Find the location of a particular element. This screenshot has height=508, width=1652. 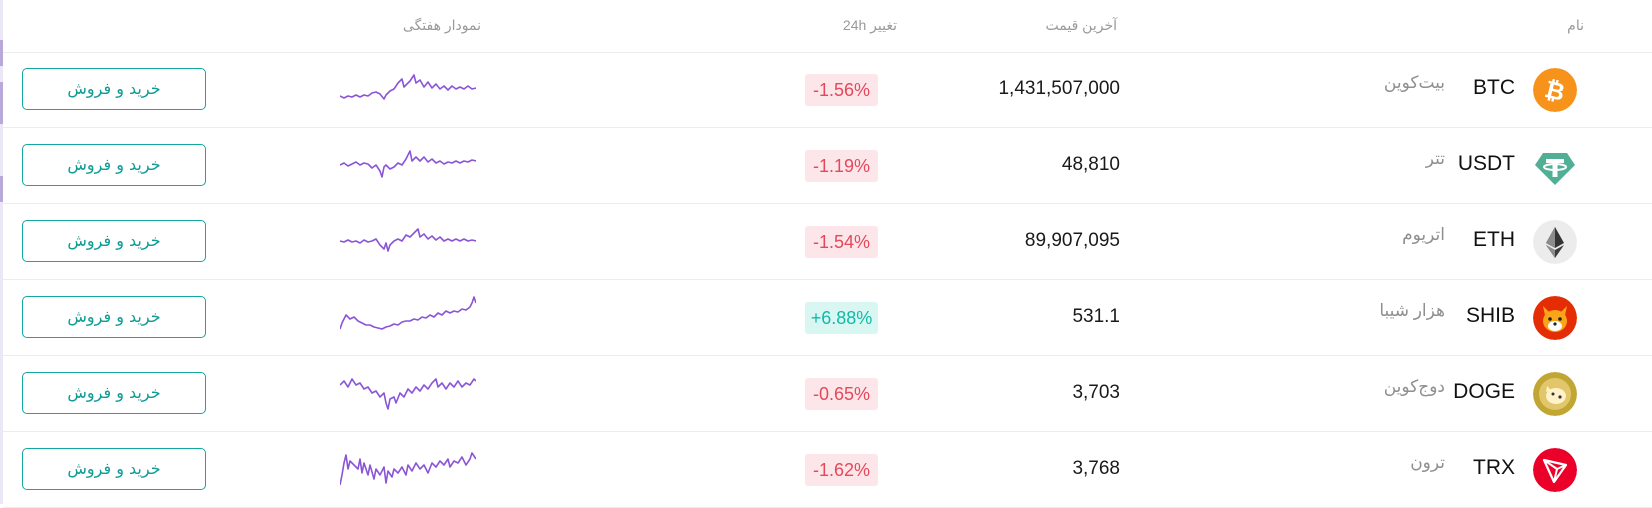

coin-symbol: USDT is located at coordinates (1486, 163).